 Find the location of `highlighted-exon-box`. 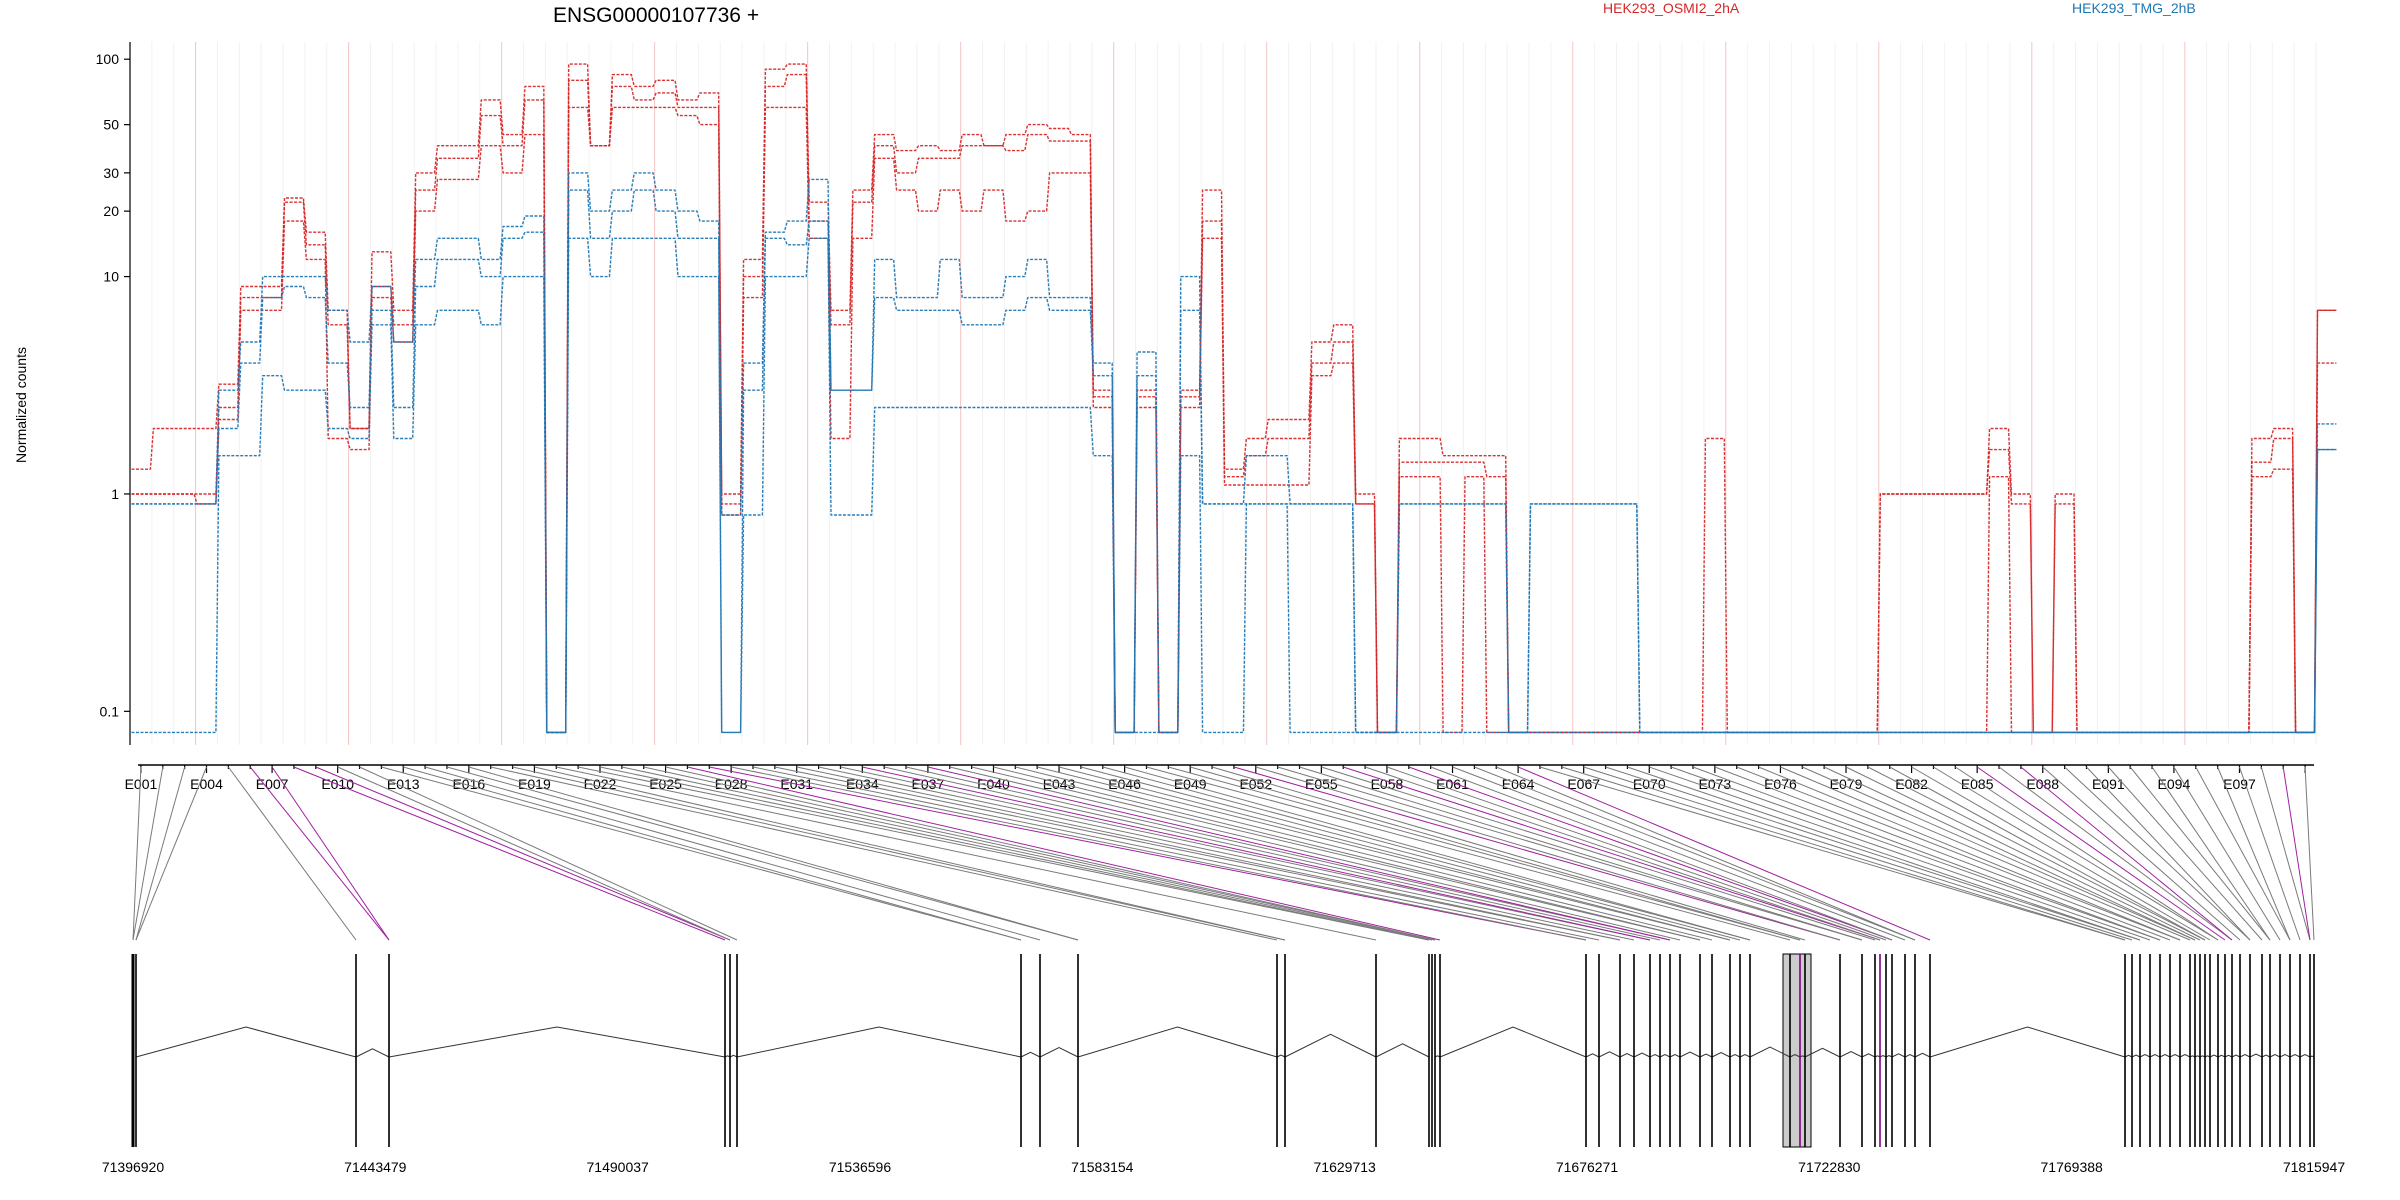

highlighted-exon-box is located at coordinates (1797, 1050).